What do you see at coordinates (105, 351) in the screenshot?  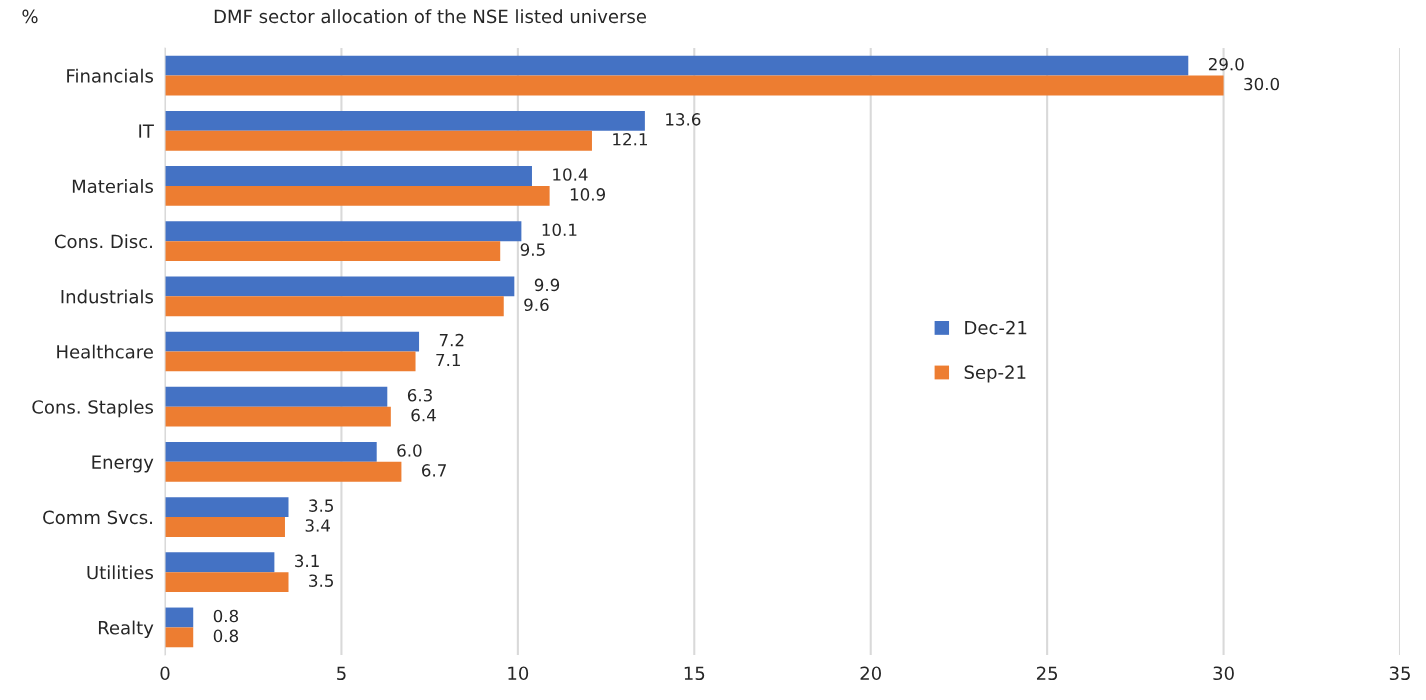 I see `y-tick-label: Healthcare` at bounding box center [105, 351].